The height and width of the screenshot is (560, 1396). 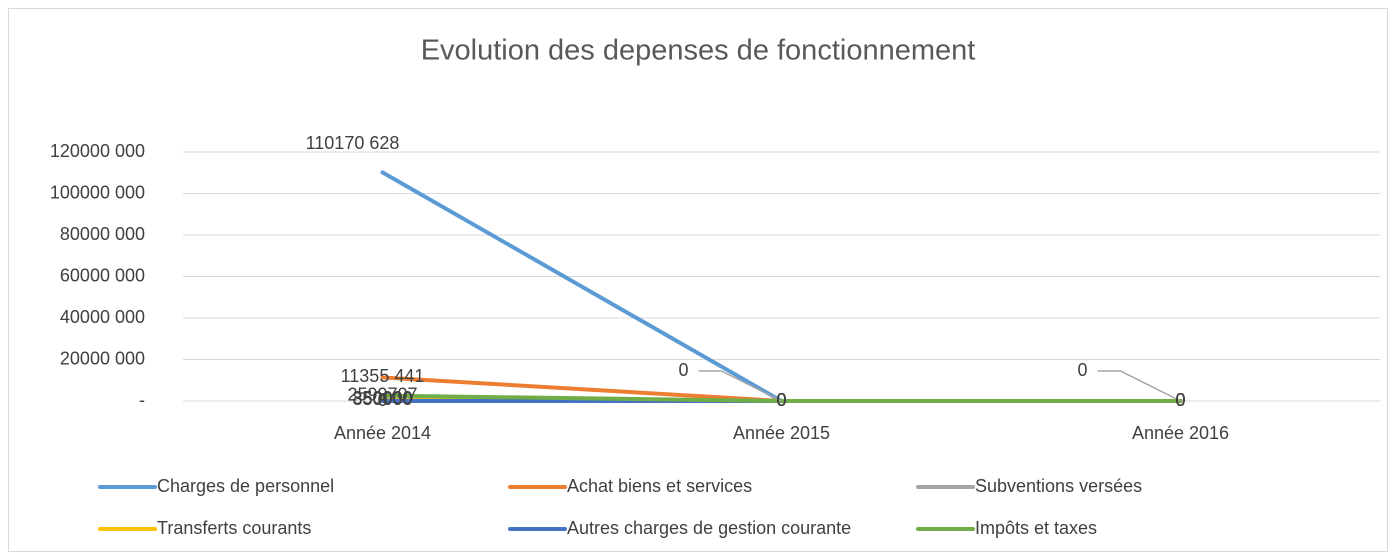 I want to click on legend-label: Achat biens et services, so click(x=659, y=486).